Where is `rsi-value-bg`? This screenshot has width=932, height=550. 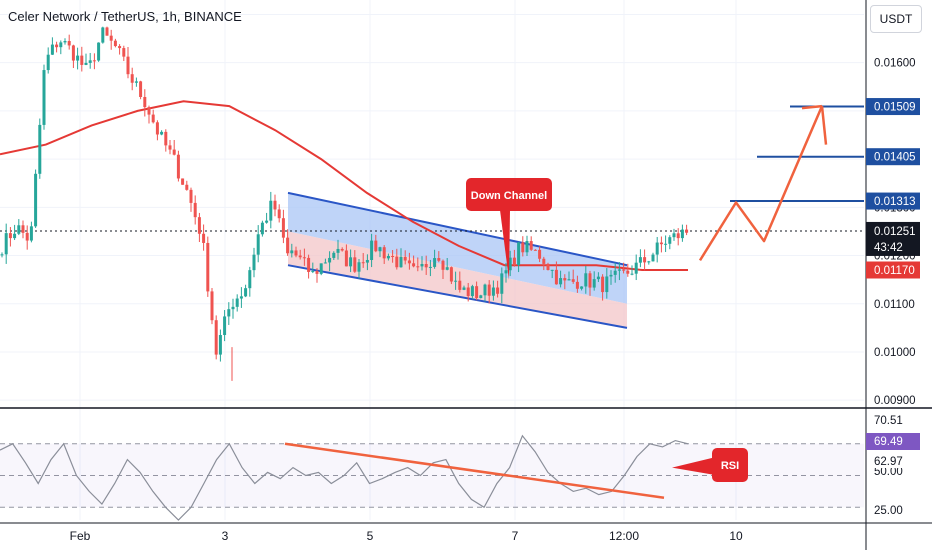
rsi-value-bg is located at coordinates (893, 441).